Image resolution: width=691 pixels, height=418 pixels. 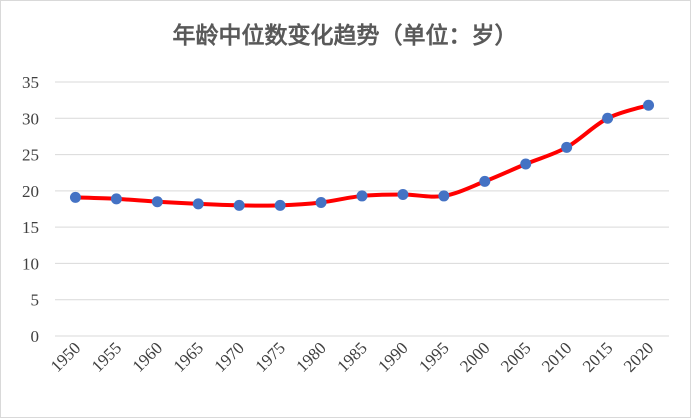 I want to click on data-point-2010, so click(x=567, y=147).